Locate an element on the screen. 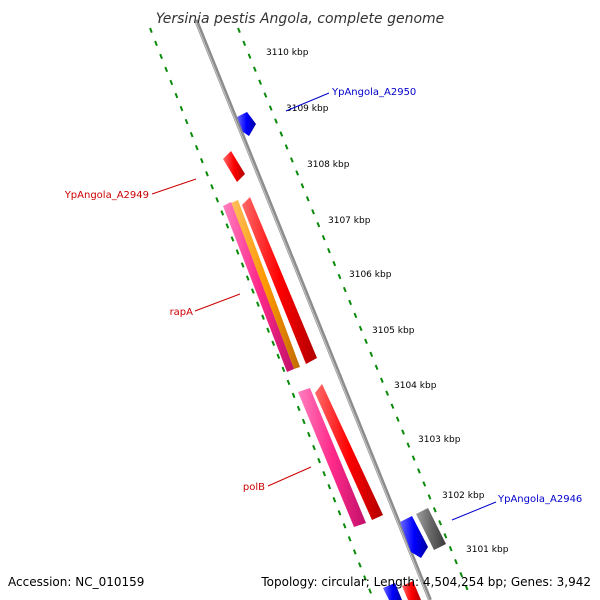  rapa-connector is located at coordinates (217, 302).